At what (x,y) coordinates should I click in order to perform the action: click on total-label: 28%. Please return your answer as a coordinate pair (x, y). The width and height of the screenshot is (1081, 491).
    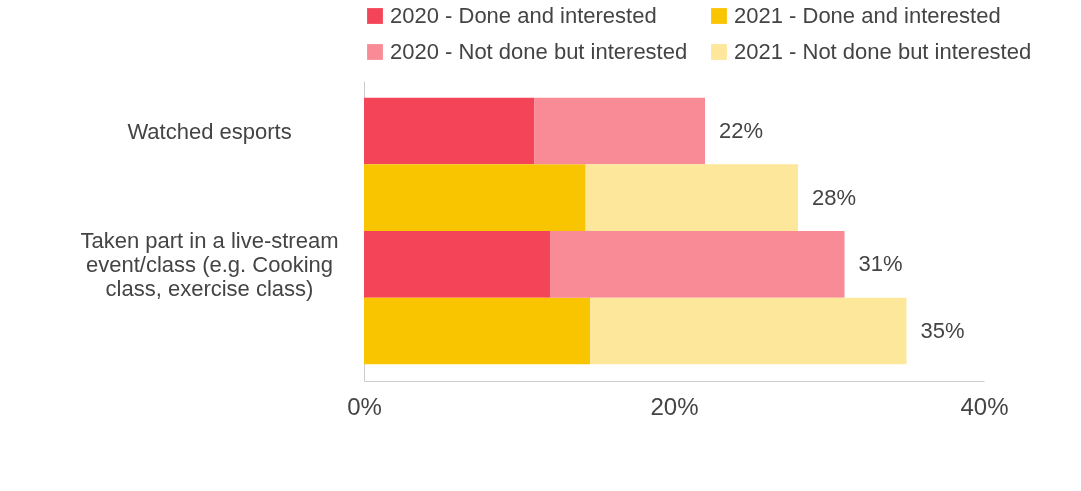
    Looking at the image, I should click on (834, 197).